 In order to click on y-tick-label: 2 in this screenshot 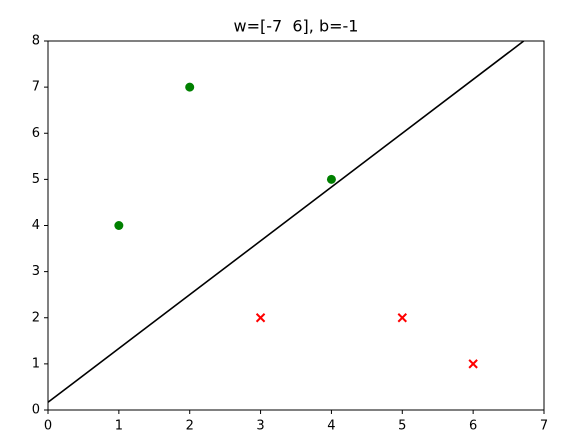, I will do `click(36, 317)`.